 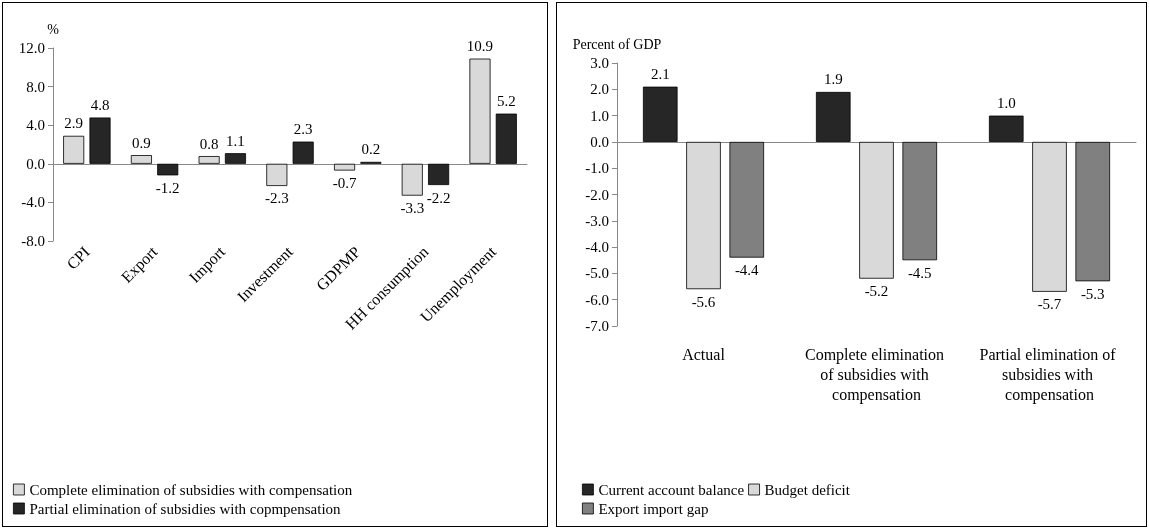 What do you see at coordinates (876, 374) in the screenshot?
I see `x-tick-label: Complete elimination of subsidies with compensation` at bounding box center [876, 374].